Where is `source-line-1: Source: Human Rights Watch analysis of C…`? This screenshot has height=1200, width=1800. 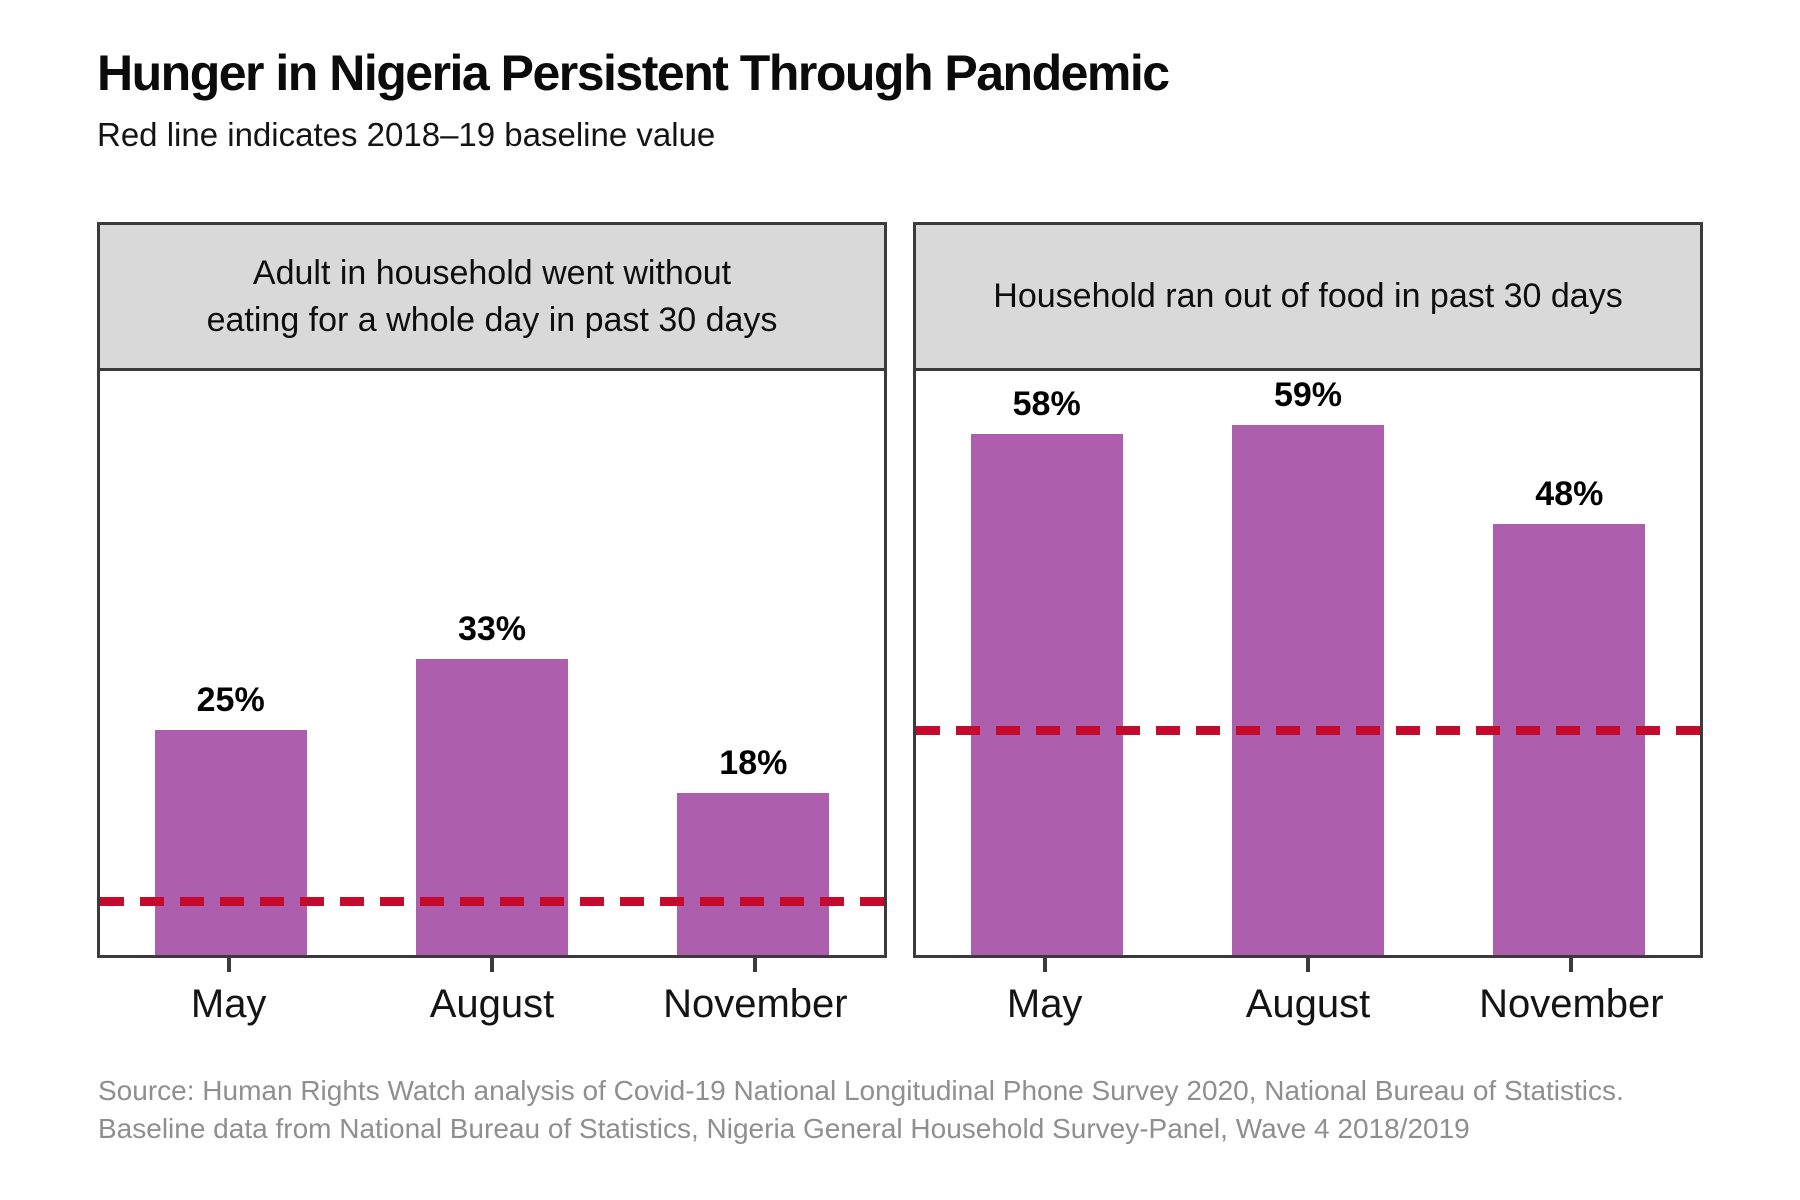 source-line-1: Source: Human Rights Watch analysis of C… is located at coordinates (861, 1090).